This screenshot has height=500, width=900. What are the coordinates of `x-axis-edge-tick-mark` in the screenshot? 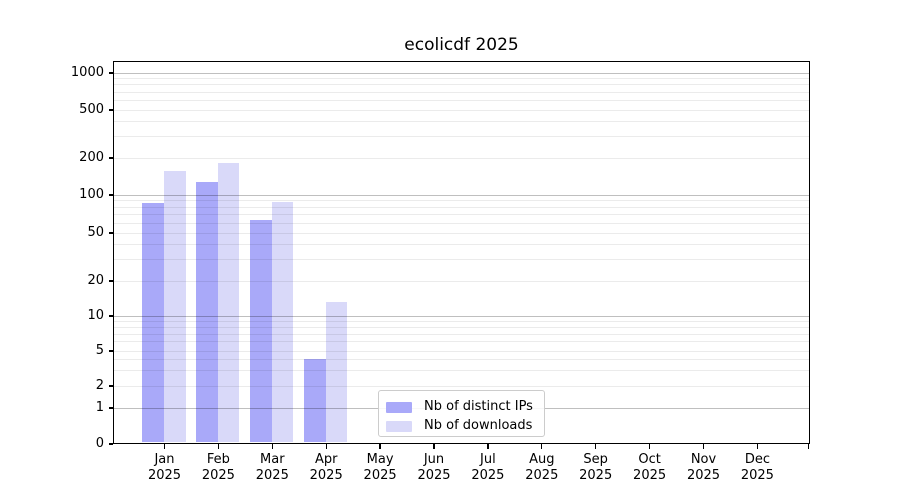 It's located at (809, 446).